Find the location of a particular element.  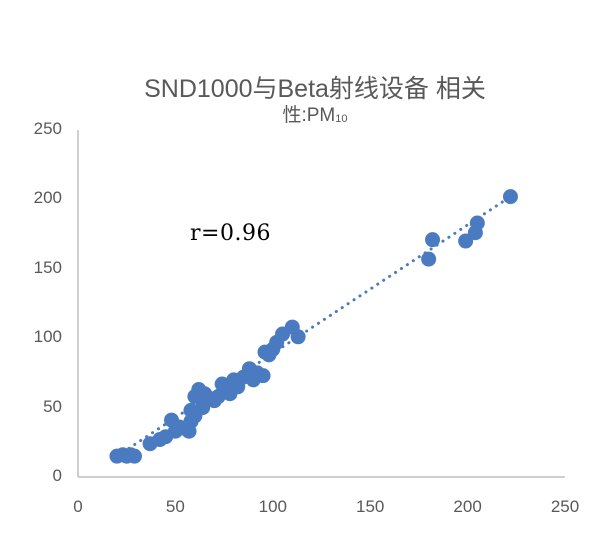

chart-title-line1: SND1000与Beta射线设备 相关 is located at coordinates (315, 89).